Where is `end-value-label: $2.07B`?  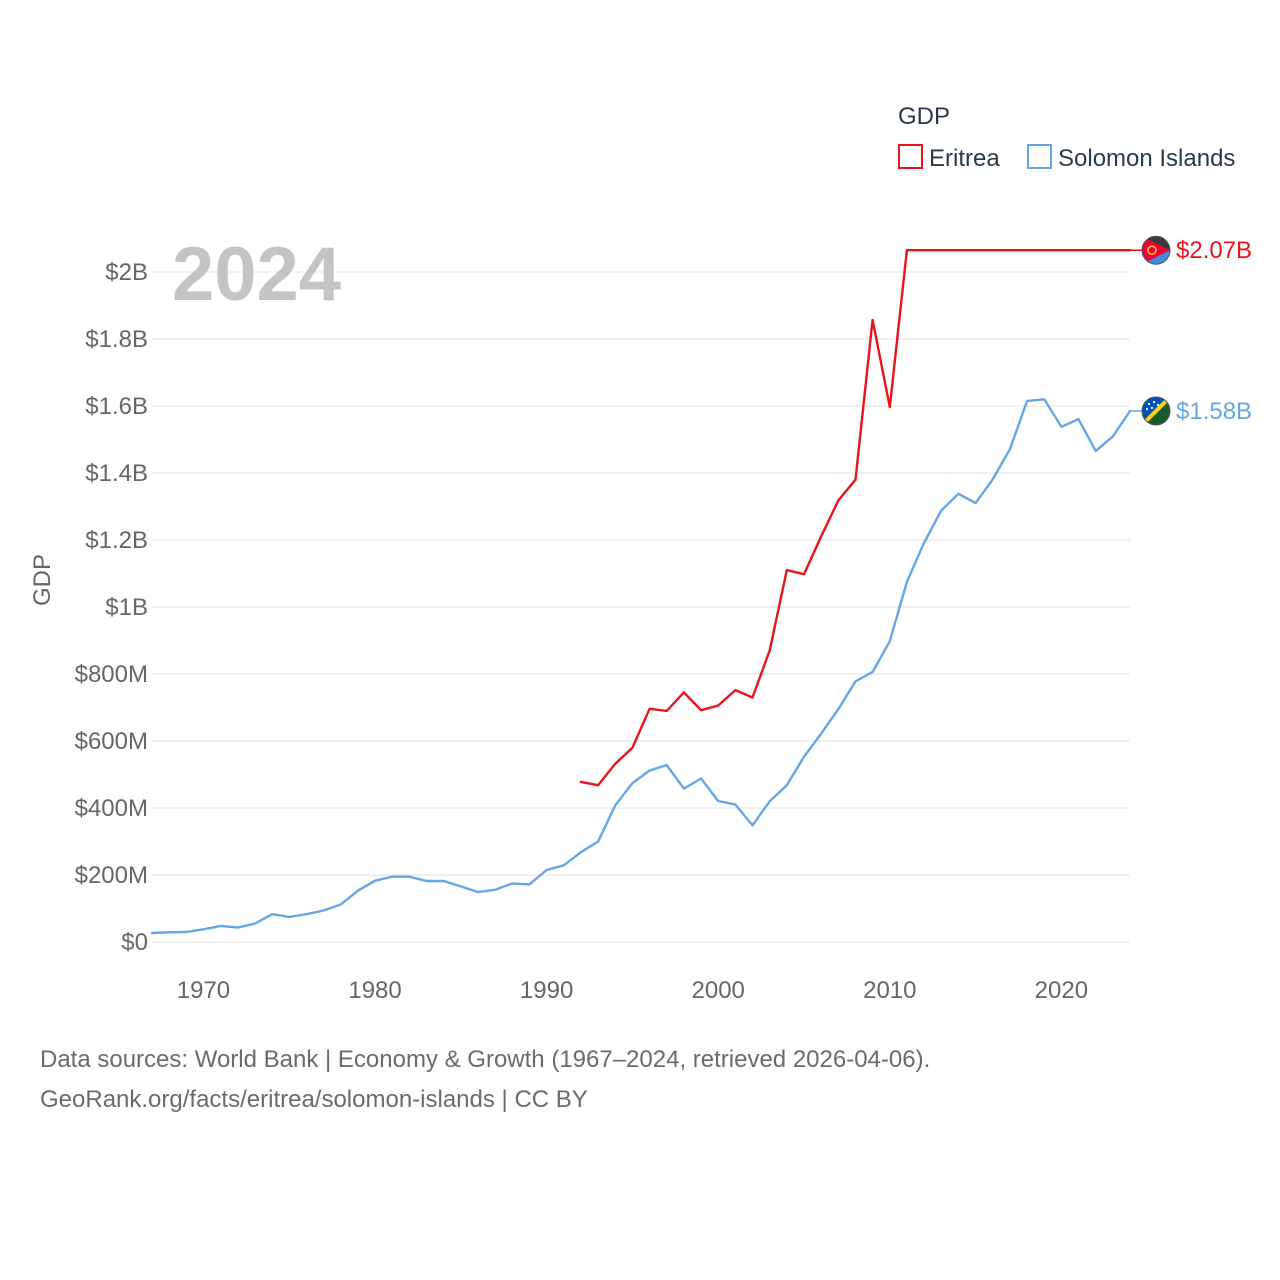 end-value-label: $2.07B is located at coordinates (1214, 250).